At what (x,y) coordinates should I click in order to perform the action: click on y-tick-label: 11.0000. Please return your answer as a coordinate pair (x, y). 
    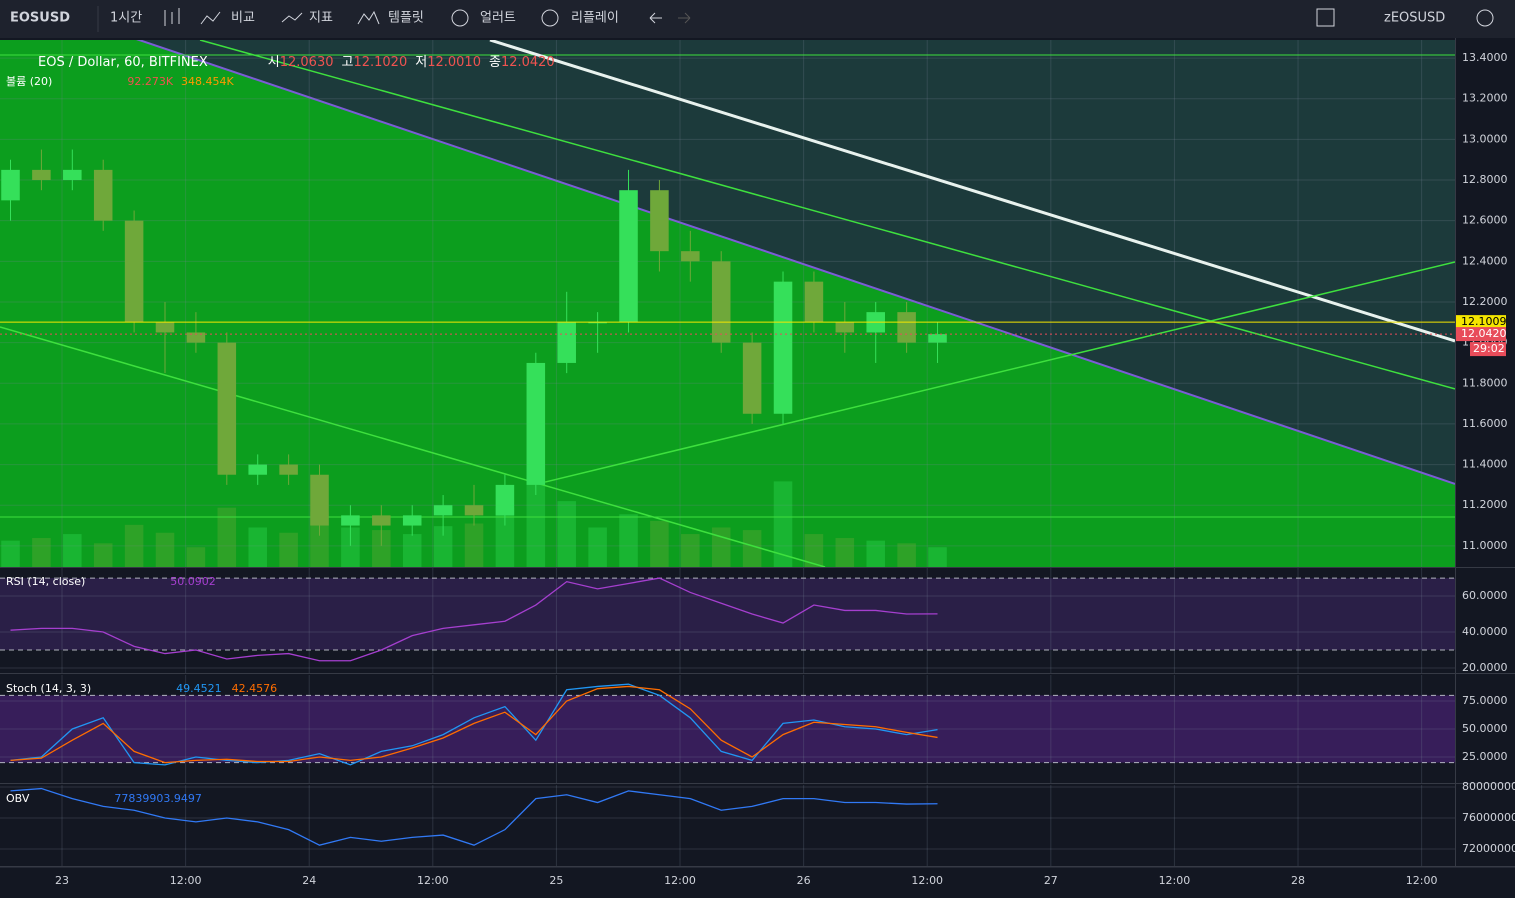
    Looking at the image, I should click on (1485, 545).